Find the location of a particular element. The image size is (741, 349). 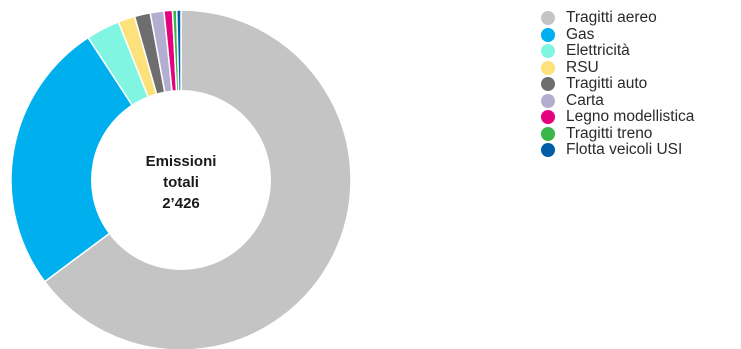

legend-item-tragitti-auto: Tragitti auto is located at coordinates (617, 84).